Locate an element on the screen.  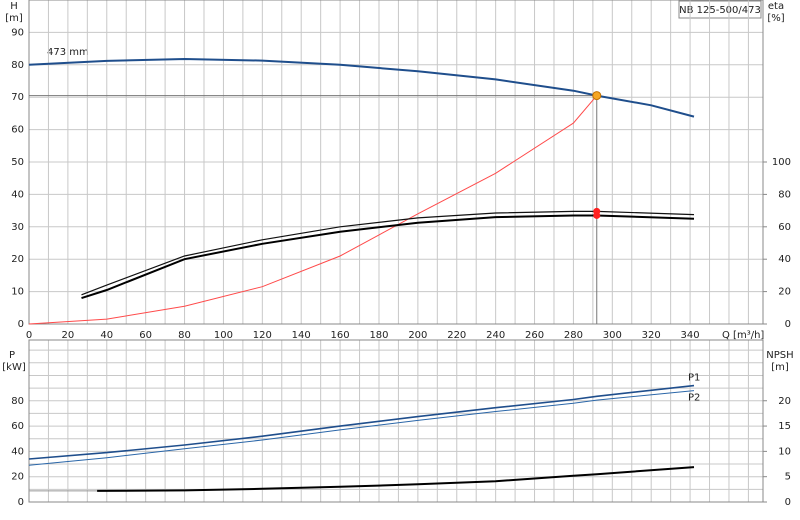
x-tick-label: 60 is located at coordinates (145, 335).